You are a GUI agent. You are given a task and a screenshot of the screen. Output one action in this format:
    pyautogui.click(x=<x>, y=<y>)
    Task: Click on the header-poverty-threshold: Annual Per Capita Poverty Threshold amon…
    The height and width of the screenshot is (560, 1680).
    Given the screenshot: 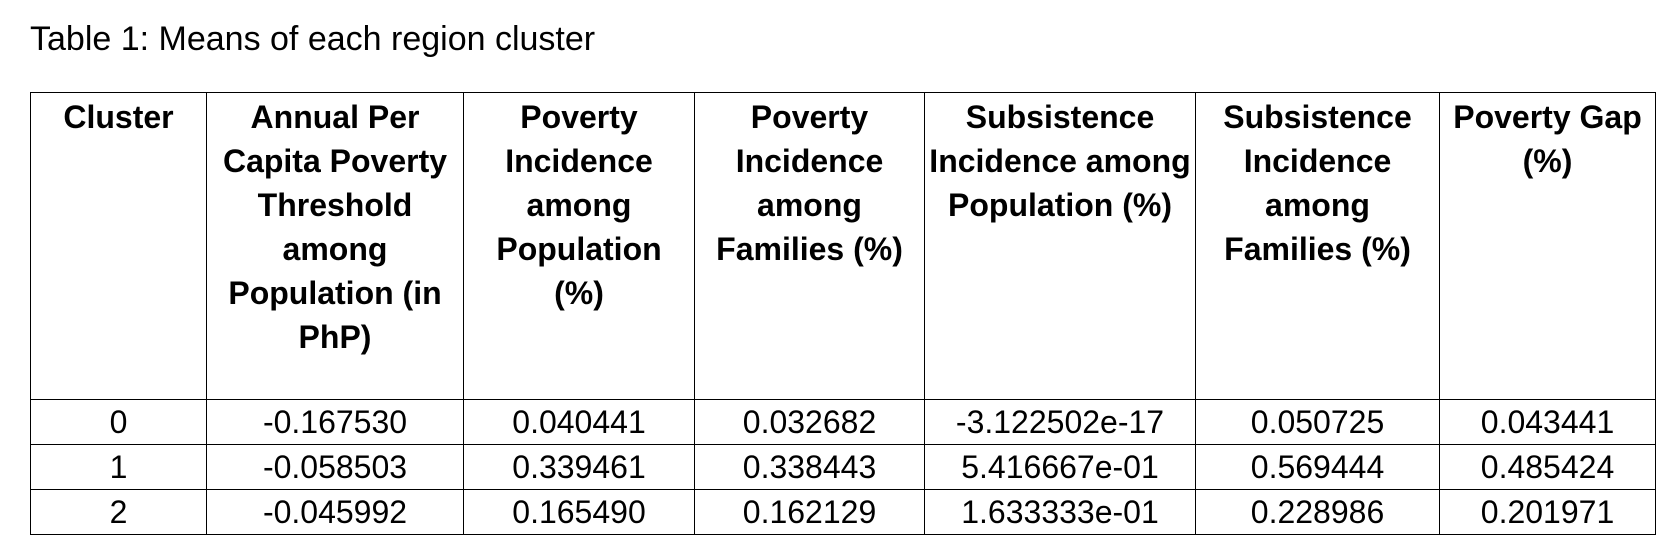 What is the action you would take?
    pyautogui.click(x=335, y=227)
    